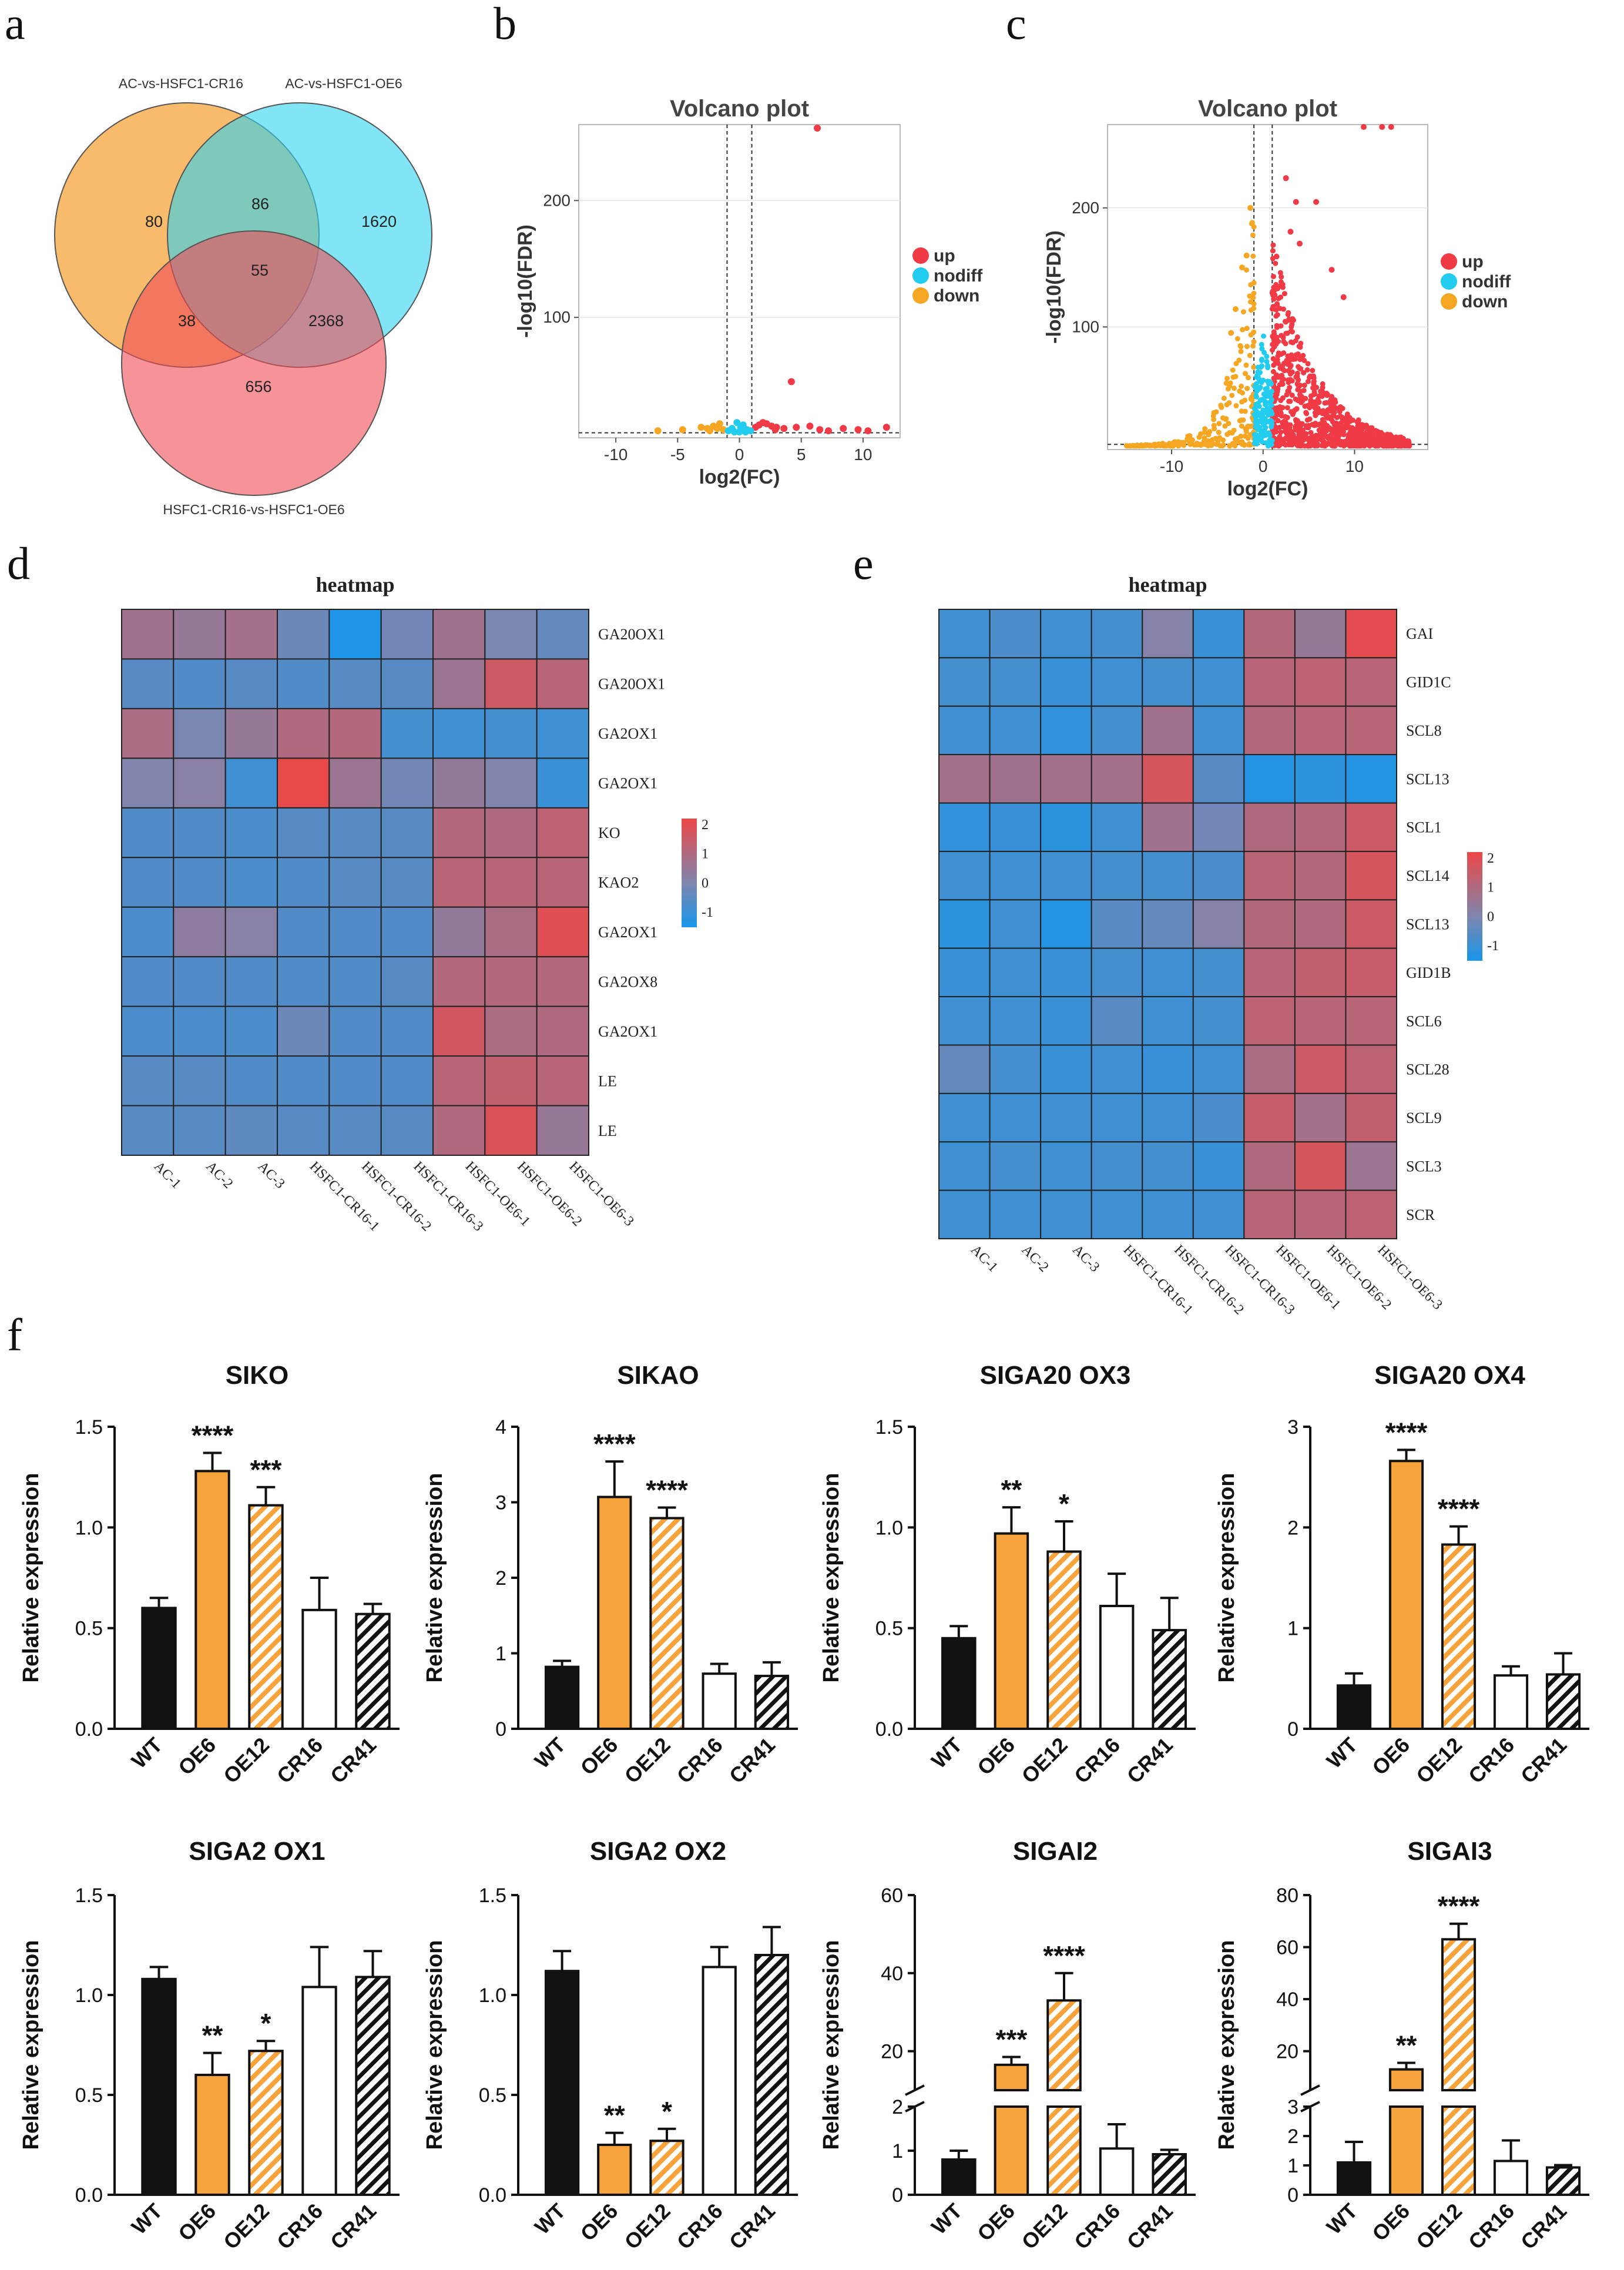  I want to click on bar-oe12-upper, so click(1064, 2045).